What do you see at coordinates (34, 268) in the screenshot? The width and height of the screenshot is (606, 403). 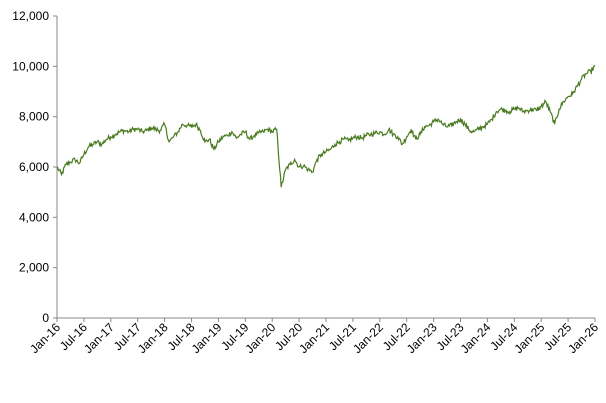 I see `y-tick-label: 2,000` at bounding box center [34, 268].